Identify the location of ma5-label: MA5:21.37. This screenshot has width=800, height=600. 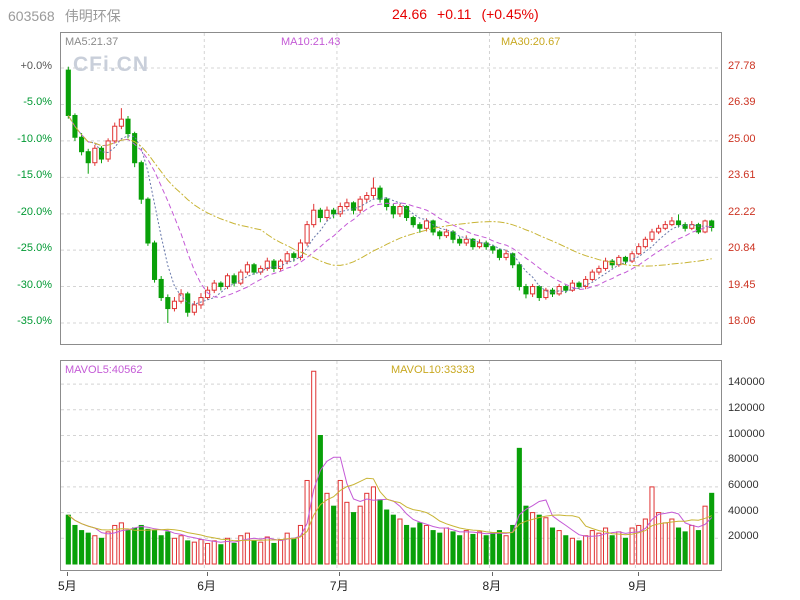
(92, 42).